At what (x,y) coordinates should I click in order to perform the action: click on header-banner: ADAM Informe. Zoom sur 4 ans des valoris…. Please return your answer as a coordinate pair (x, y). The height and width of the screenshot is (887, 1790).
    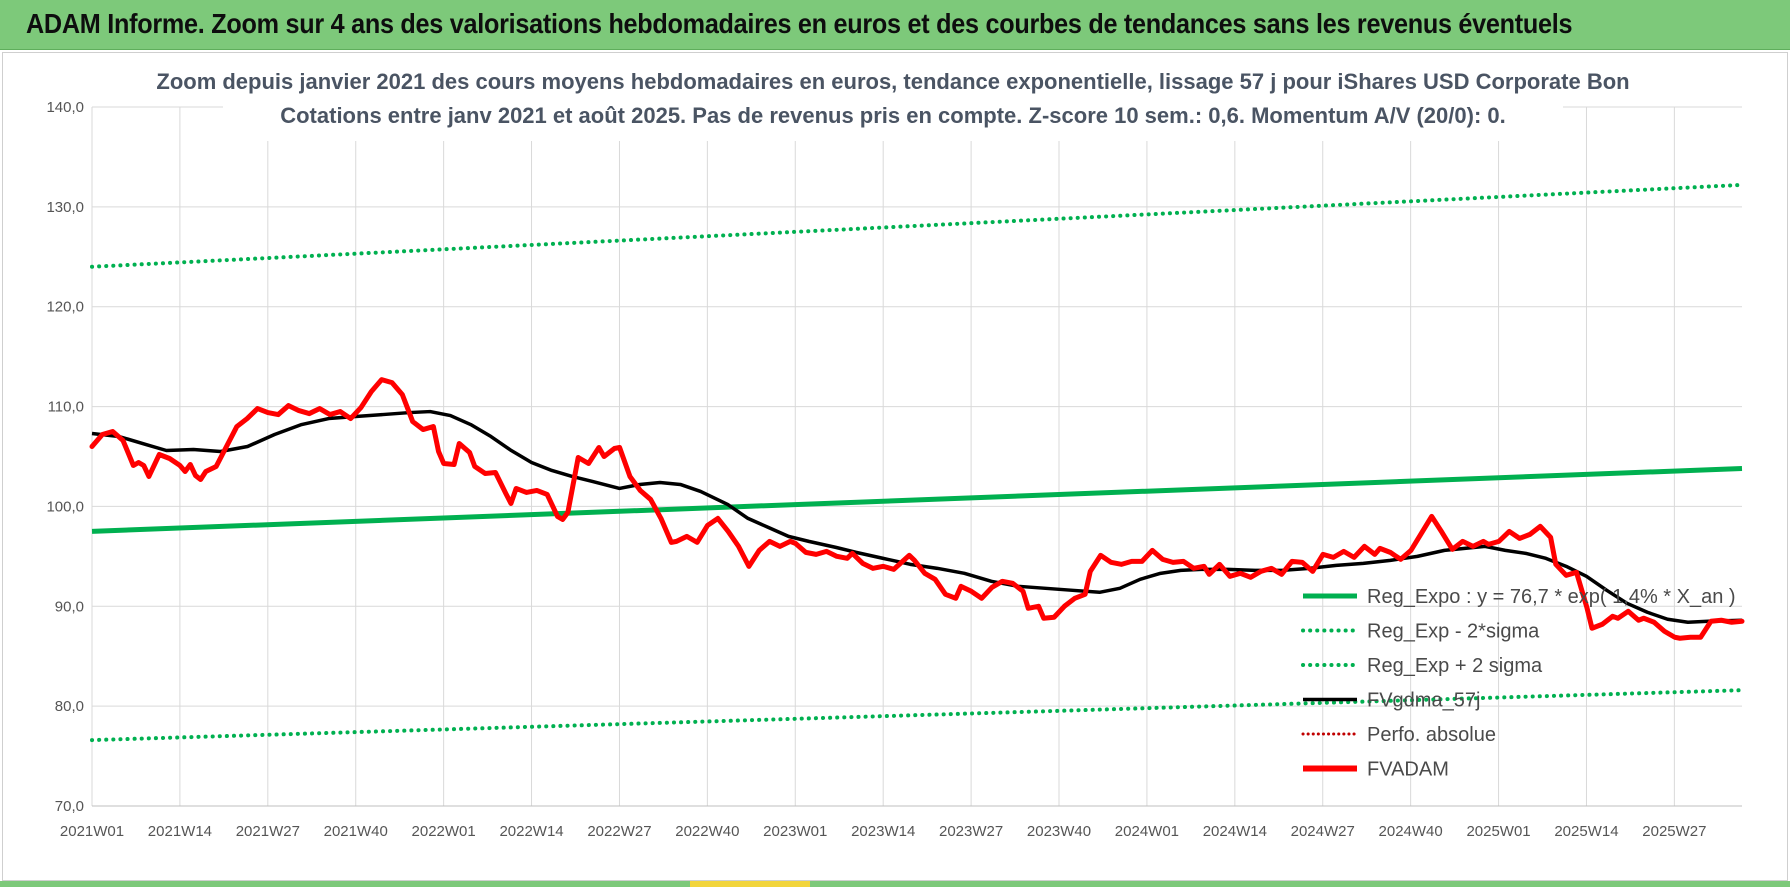
    Looking at the image, I should click on (895, 25).